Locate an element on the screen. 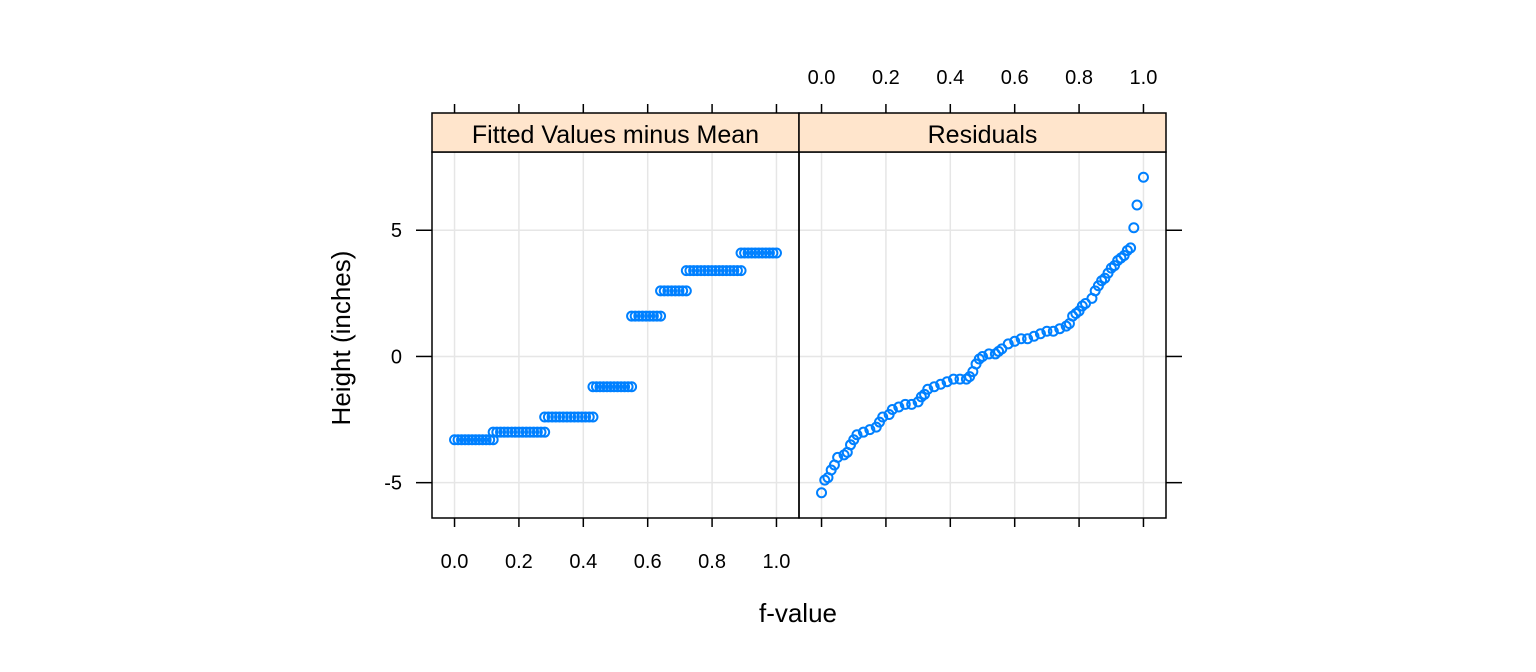 The height and width of the screenshot is (672, 1536). strip-label: Fitted Values minus Mean is located at coordinates (615, 135).